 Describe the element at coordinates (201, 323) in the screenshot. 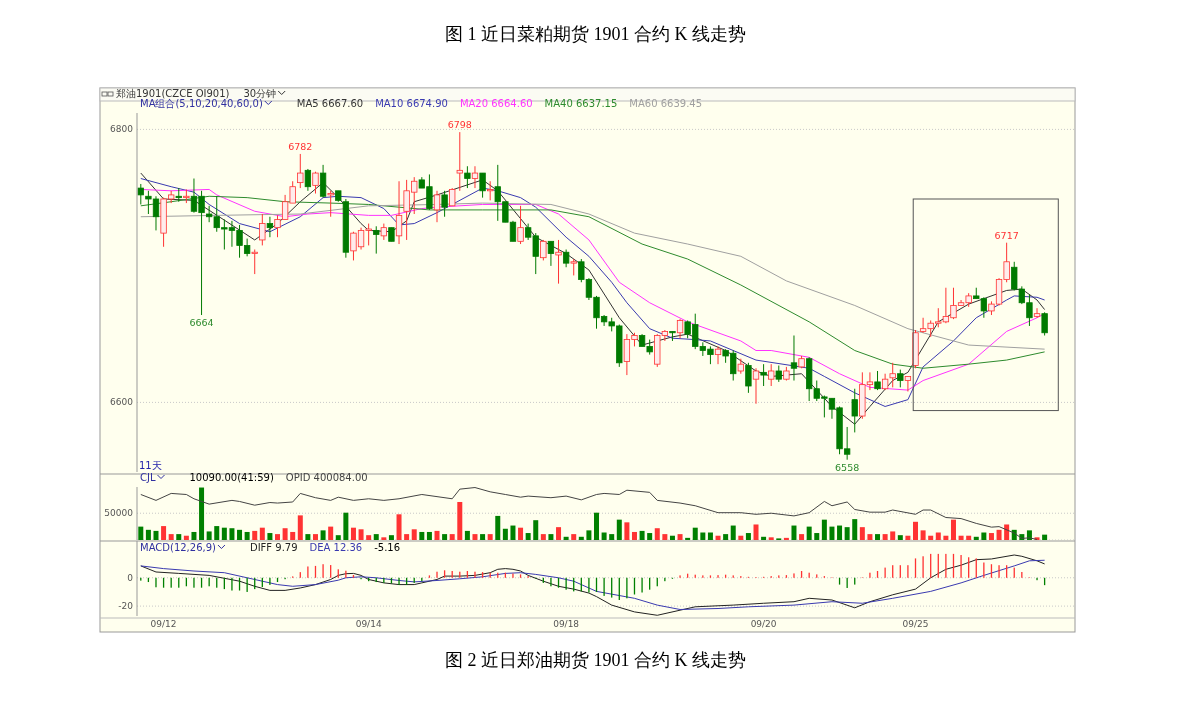

I see `annotation: 6664` at that location.